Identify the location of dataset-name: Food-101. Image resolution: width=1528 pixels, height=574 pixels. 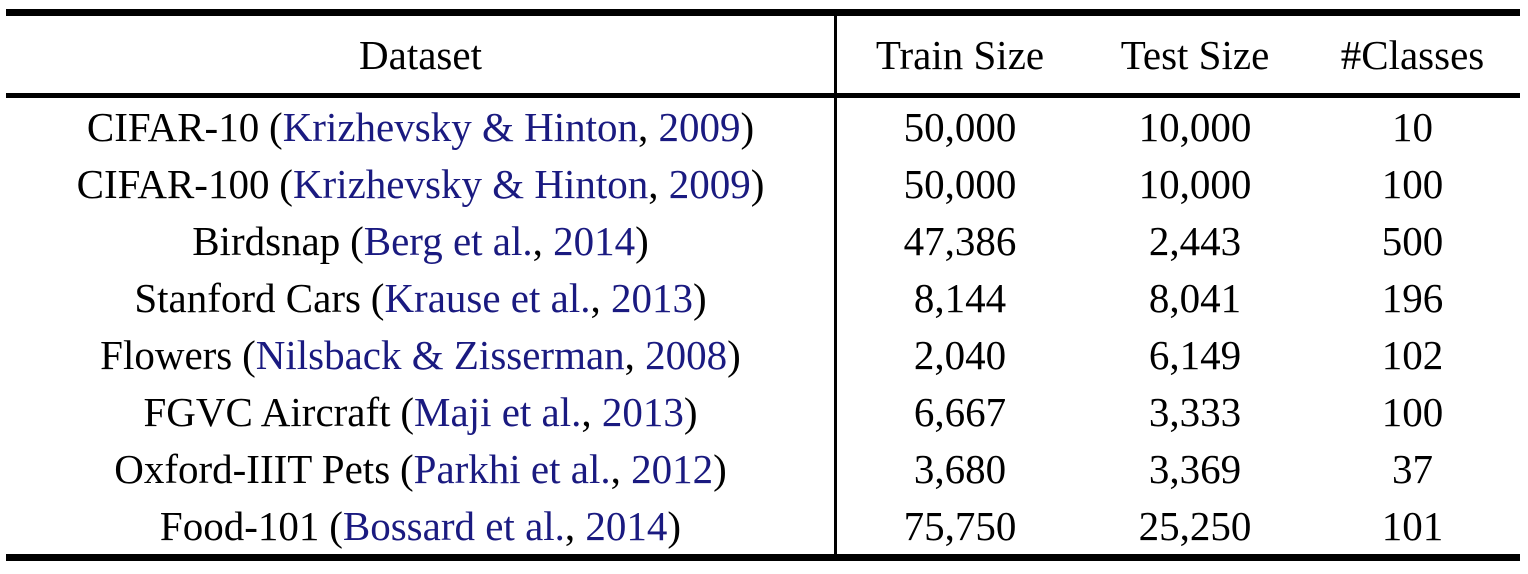
(239, 525).